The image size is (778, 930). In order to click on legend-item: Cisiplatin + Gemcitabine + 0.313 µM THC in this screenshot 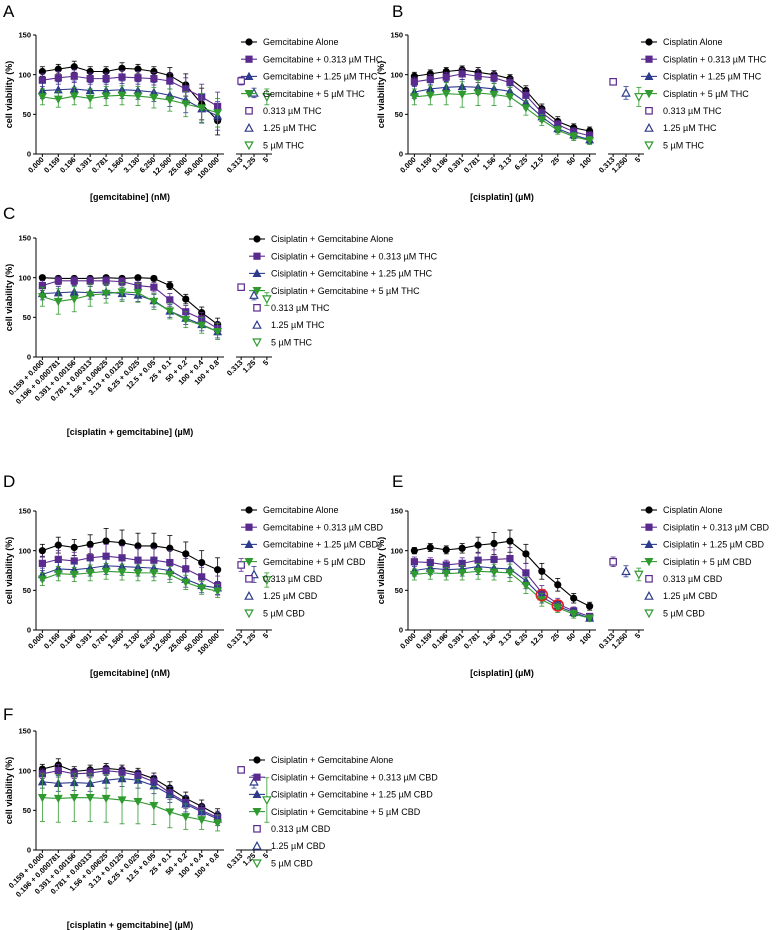, I will do `click(343, 256)`.